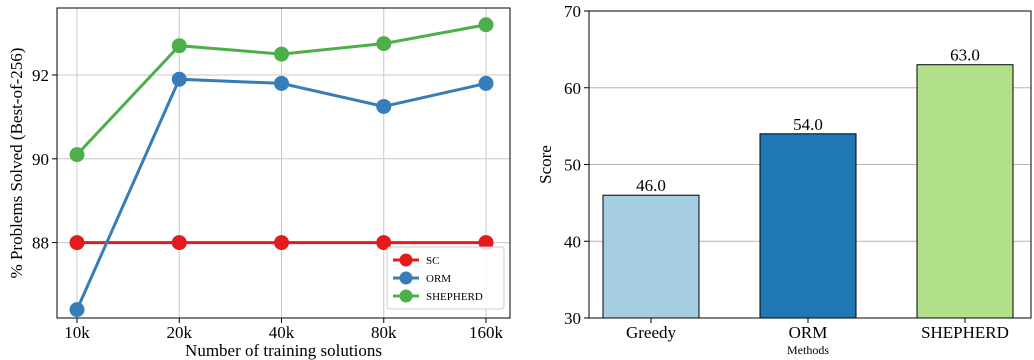 The height and width of the screenshot is (360, 1034). I want to click on x-axis: 10k 20k 40k 80k 160k, so click(284, 330).